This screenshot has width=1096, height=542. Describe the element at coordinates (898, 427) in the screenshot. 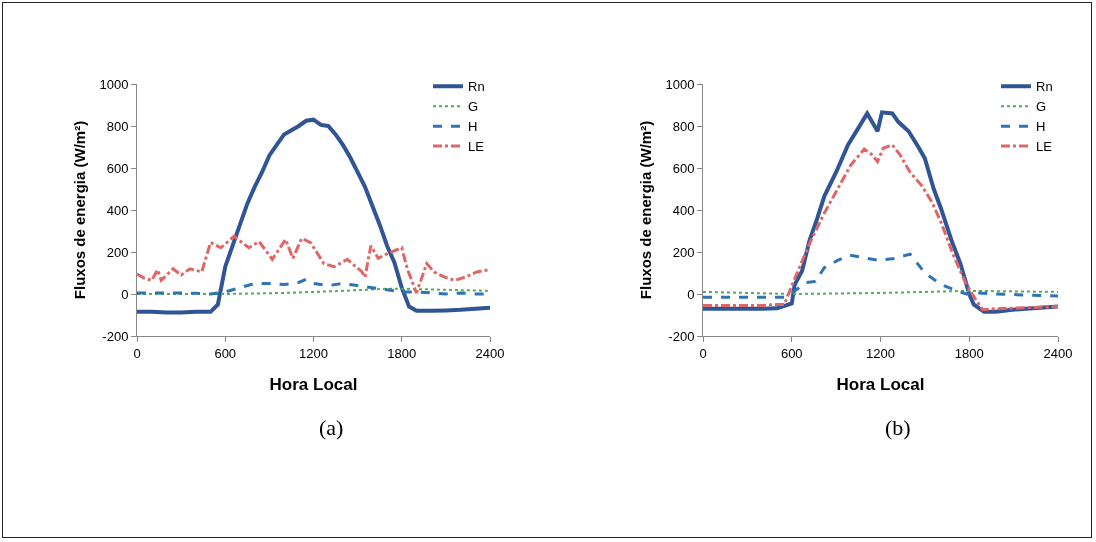

I see `text: (b)` at that location.